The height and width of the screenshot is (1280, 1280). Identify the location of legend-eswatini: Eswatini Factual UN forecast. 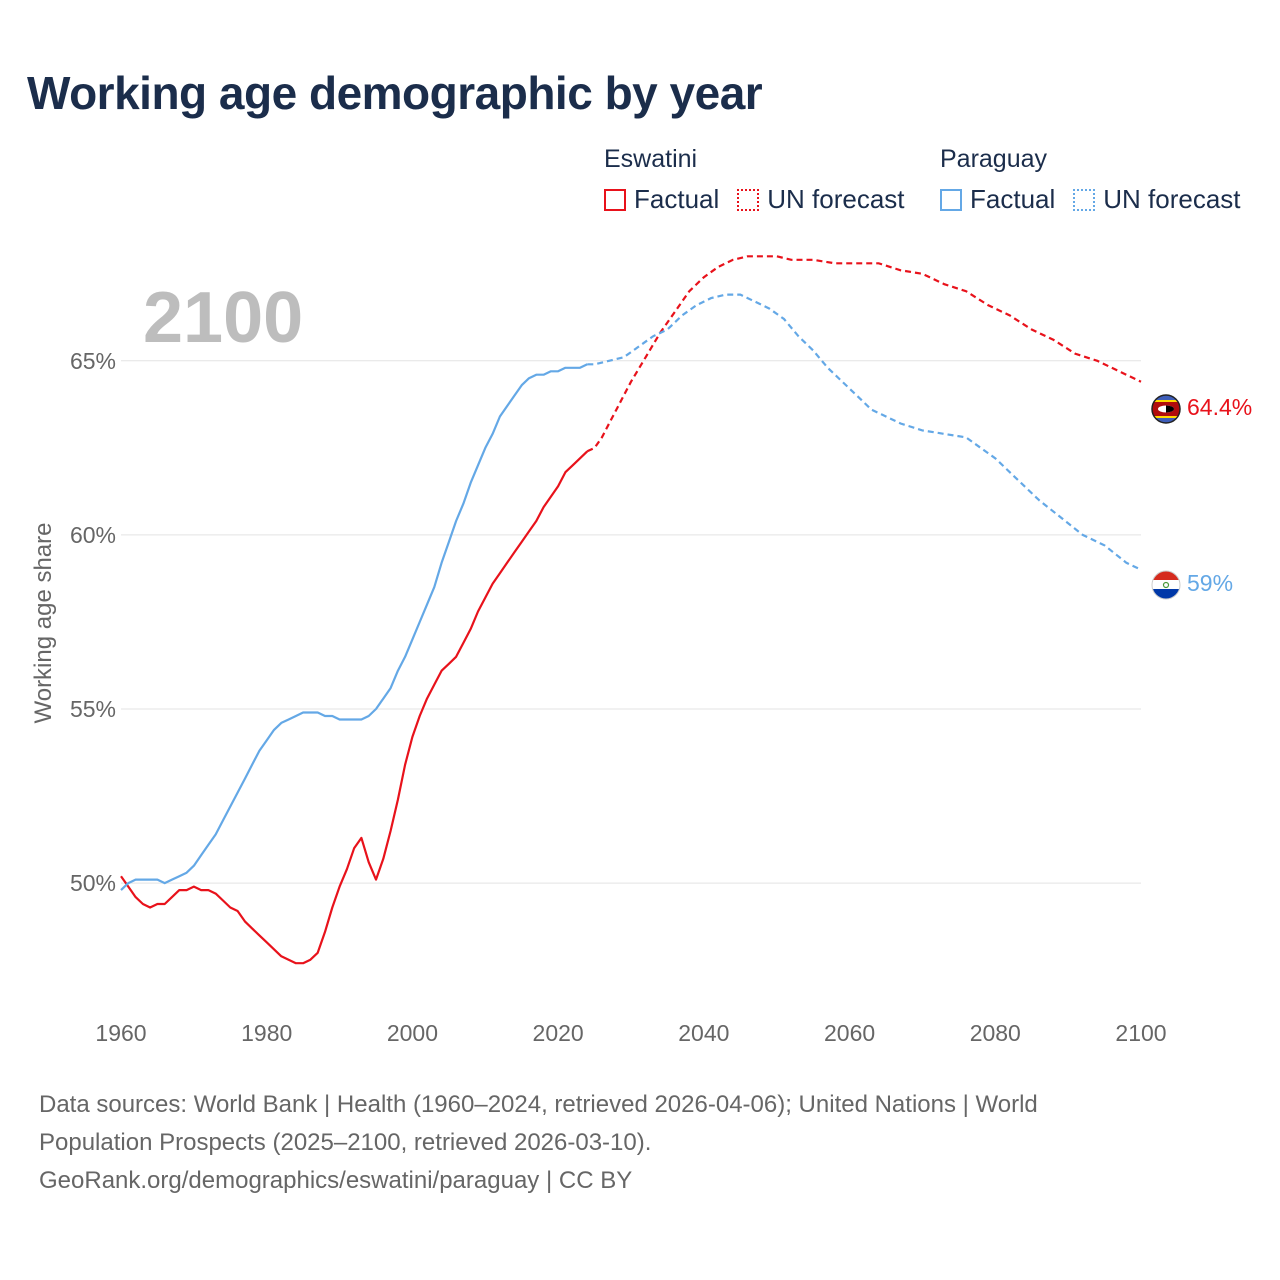
(763, 178).